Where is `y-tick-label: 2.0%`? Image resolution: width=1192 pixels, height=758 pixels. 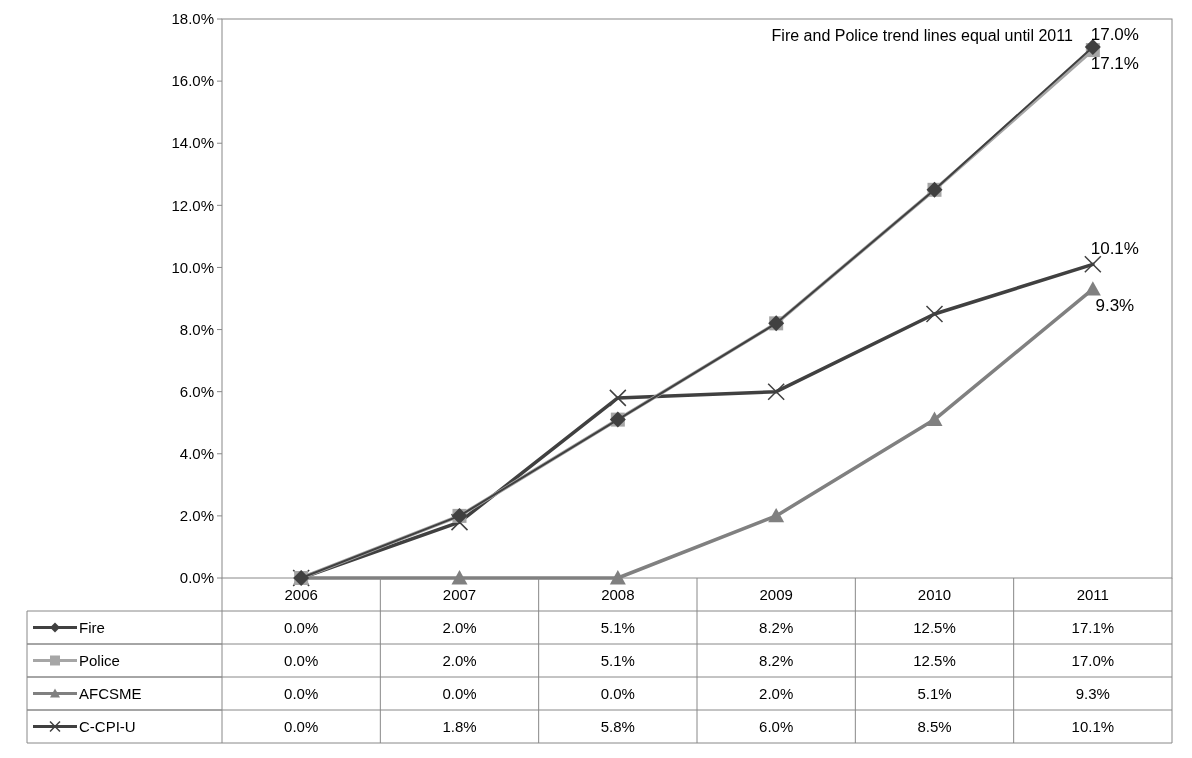 y-tick-label: 2.0% is located at coordinates (196, 516).